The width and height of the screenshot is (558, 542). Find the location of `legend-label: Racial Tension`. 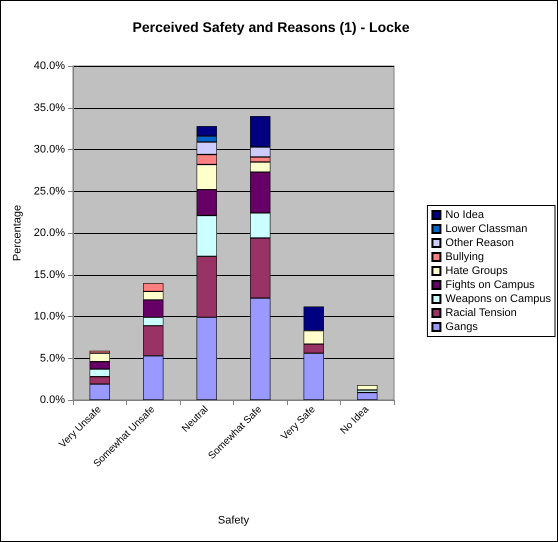

legend-label: Racial Tension is located at coordinates (481, 313).